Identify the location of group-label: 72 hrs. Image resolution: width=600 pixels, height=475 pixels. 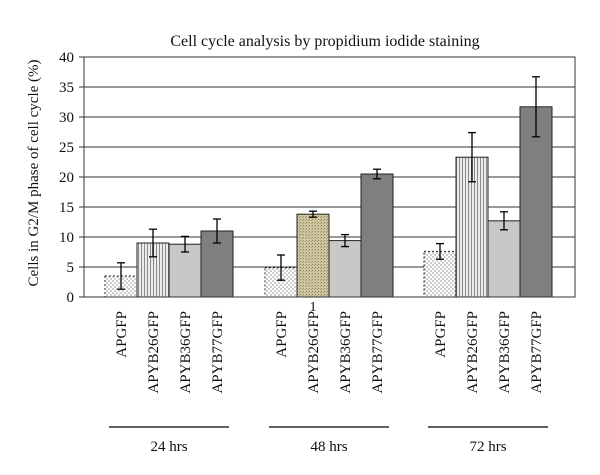
(487, 447).